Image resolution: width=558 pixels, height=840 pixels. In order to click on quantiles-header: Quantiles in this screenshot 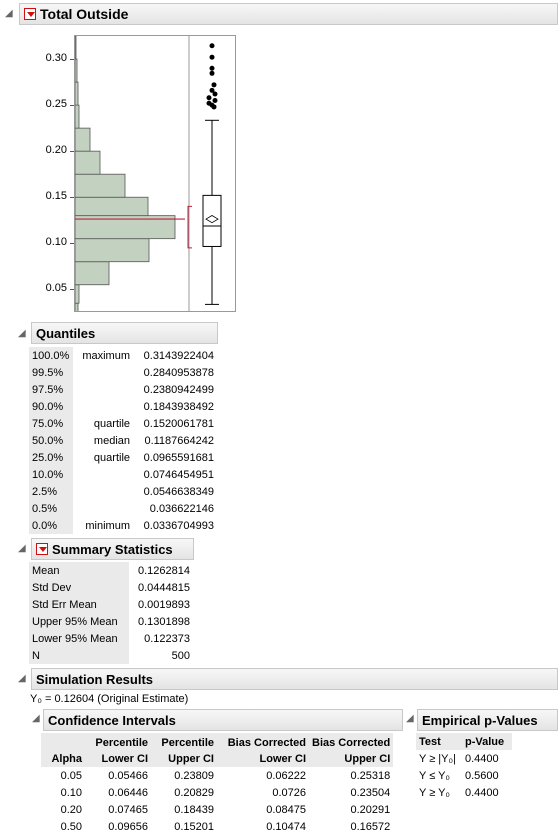, I will do `click(124, 333)`.